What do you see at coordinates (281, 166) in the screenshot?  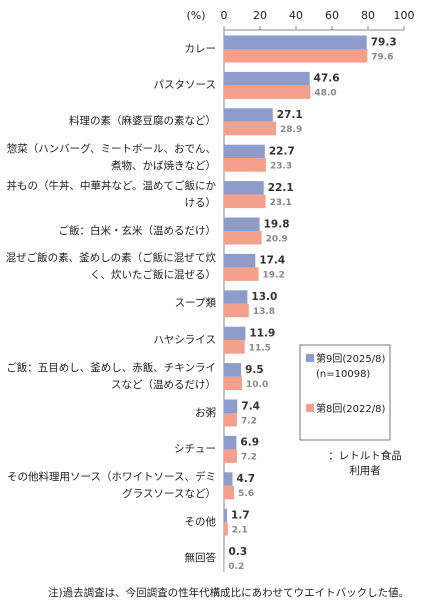 I see `value-label: 23.3` at bounding box center [281, 166].